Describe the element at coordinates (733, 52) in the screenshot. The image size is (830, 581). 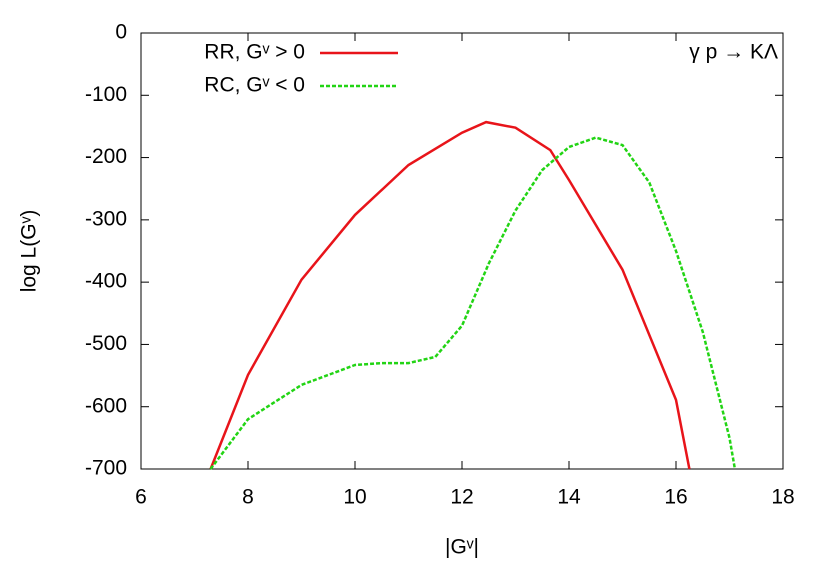
I see `annotation: γ p → KΛ` at that location.